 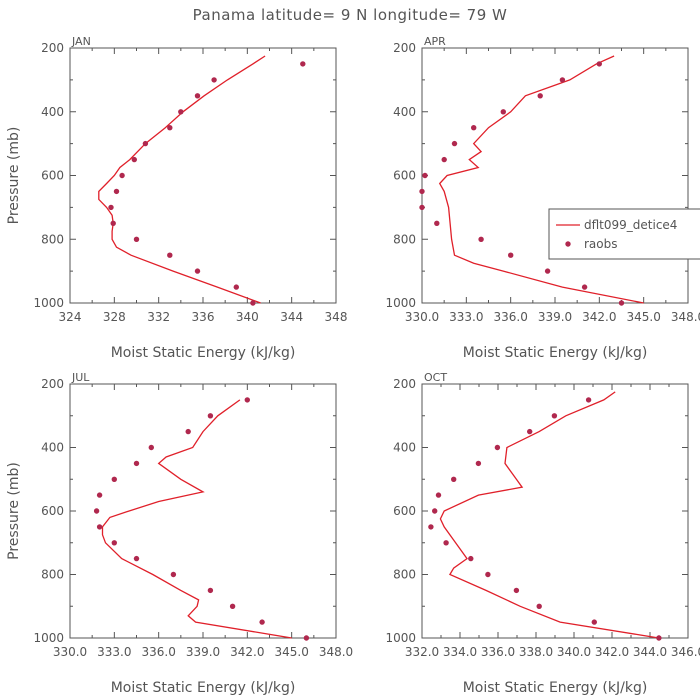 I want to click on panel-month-label: APR, so click(x=435, y=41).